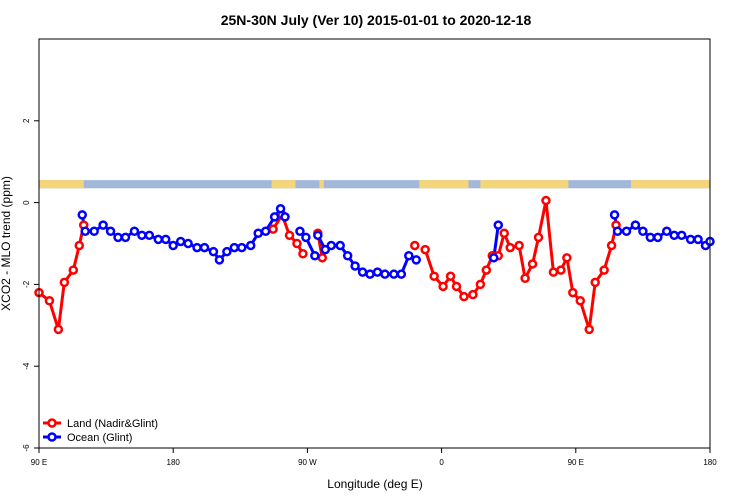 This screenshot has width=750, height=500. I want to click on y-axis-label: XCO2 - MLO trend (ppm), so click(6, 243).